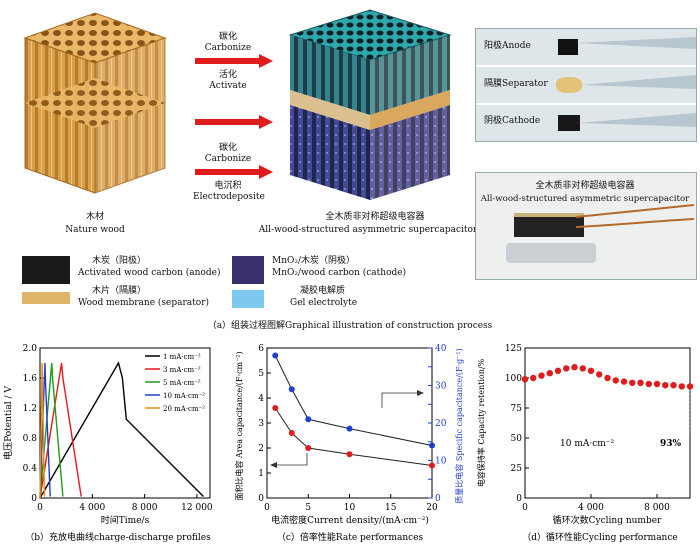 This screenshot has height=544, width=700. Describe the element at coordinates (350, 537) in the screenshot. I see `caption-c: （c）倍率性能Rate performances` at that location.